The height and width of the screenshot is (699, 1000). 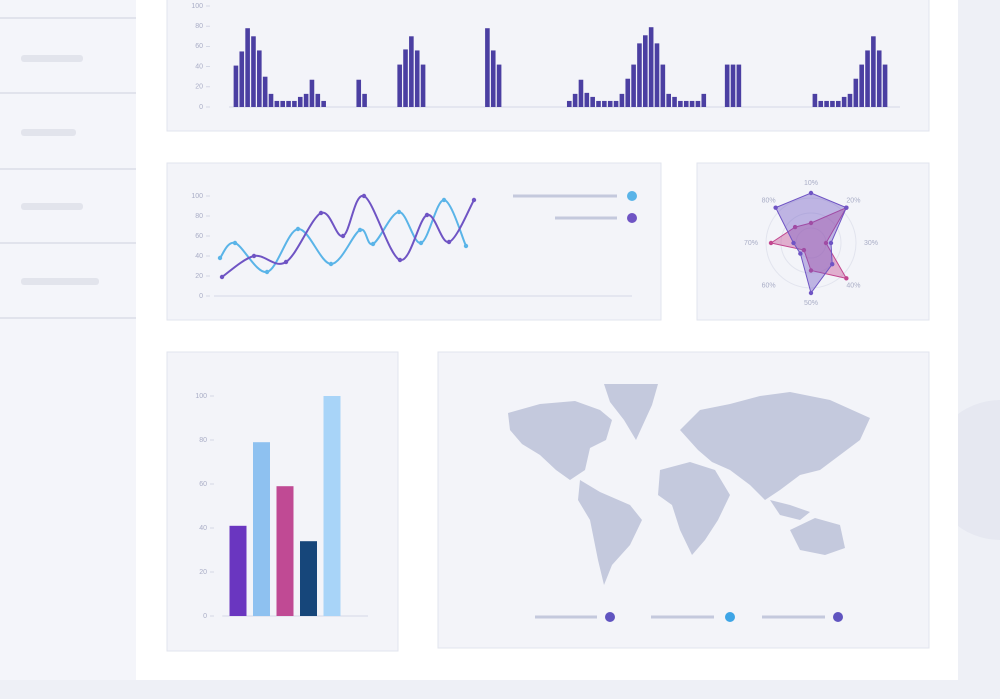 What do you see at coordinates (871, 243) in the screenshot?
I see `radar-label: 30%` at bounding box center [871, 243].